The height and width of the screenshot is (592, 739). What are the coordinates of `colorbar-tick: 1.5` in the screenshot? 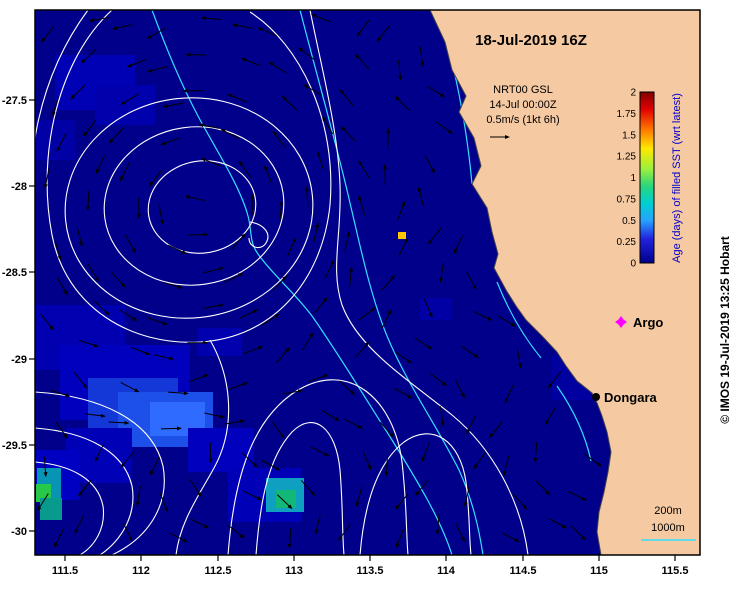 It's located at (629, 135).